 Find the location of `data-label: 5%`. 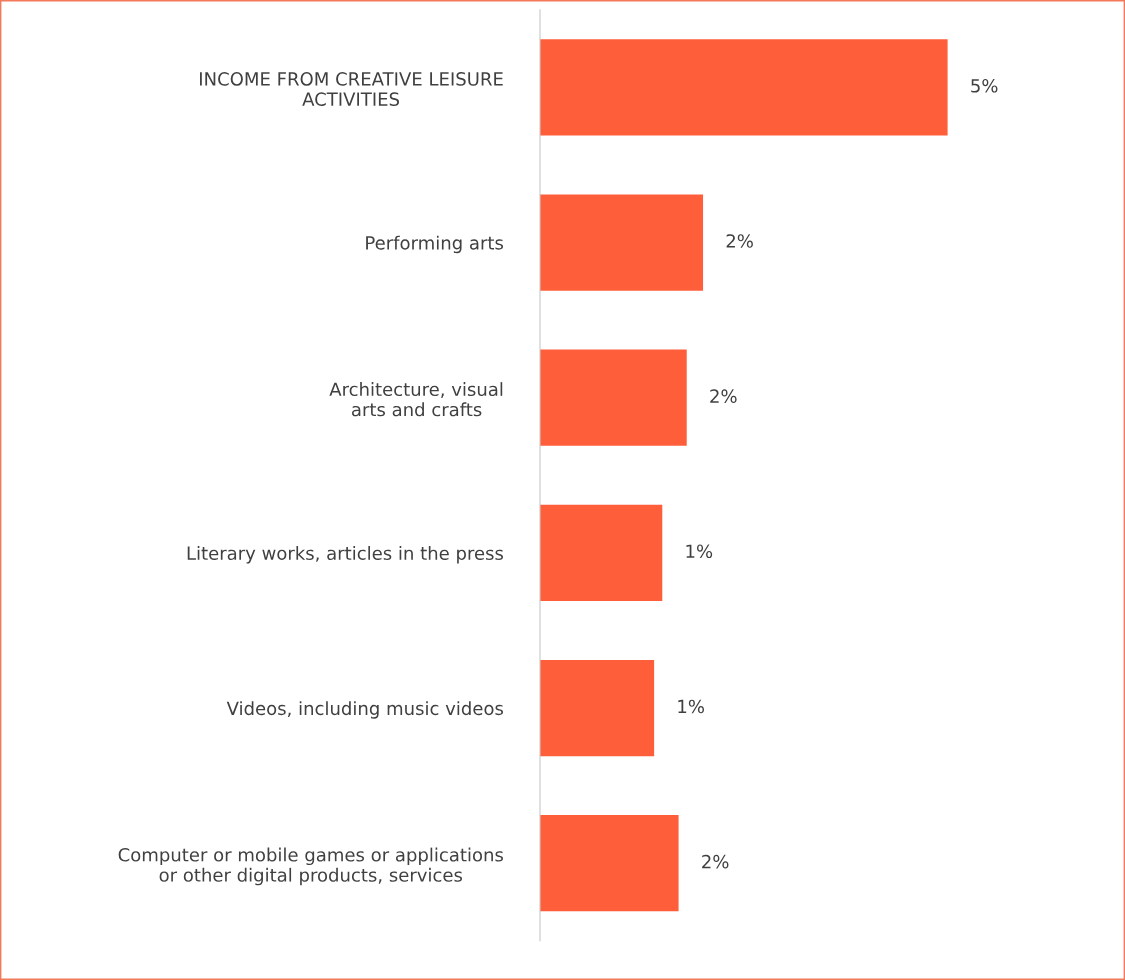

data-label: 5% is located at coordinates (984, 85).